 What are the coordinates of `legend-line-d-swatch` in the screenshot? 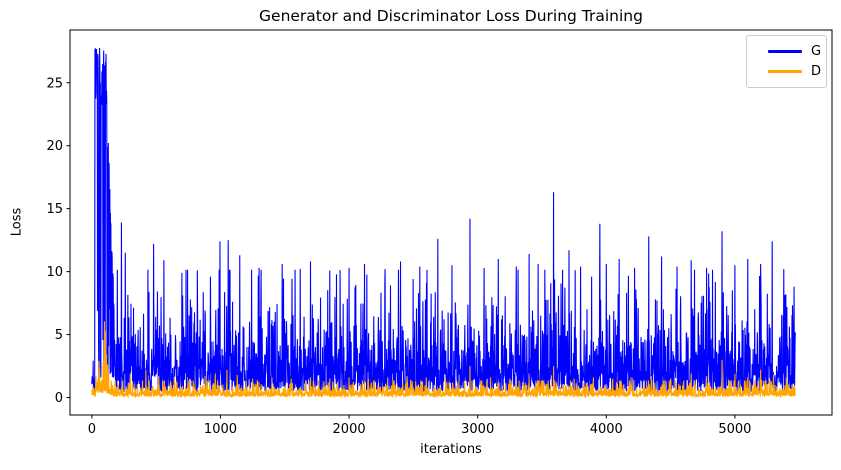 It's located at (785, 71).